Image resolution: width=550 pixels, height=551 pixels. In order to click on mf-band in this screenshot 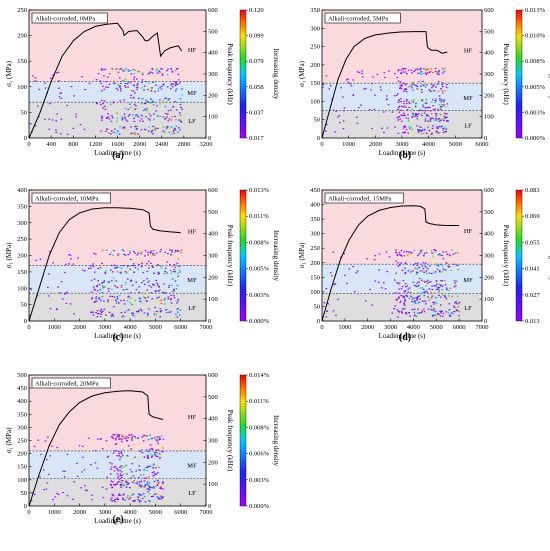, I will do `click(117, 279)`.